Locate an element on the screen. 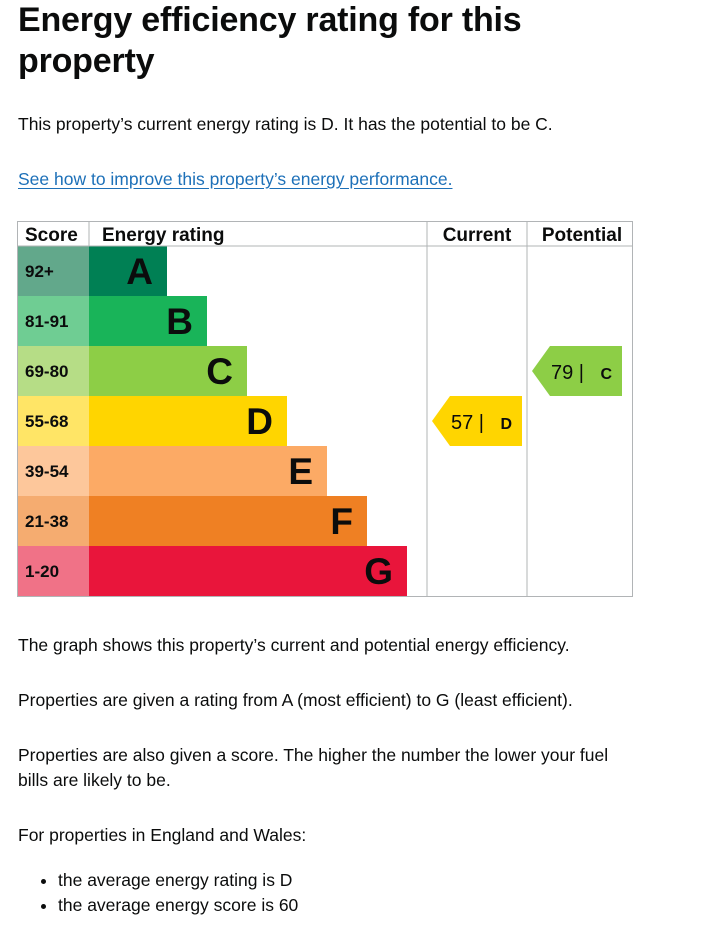 This screenshot has width=711, height=925. rating-bar-e is located at coordinates (208, 471).